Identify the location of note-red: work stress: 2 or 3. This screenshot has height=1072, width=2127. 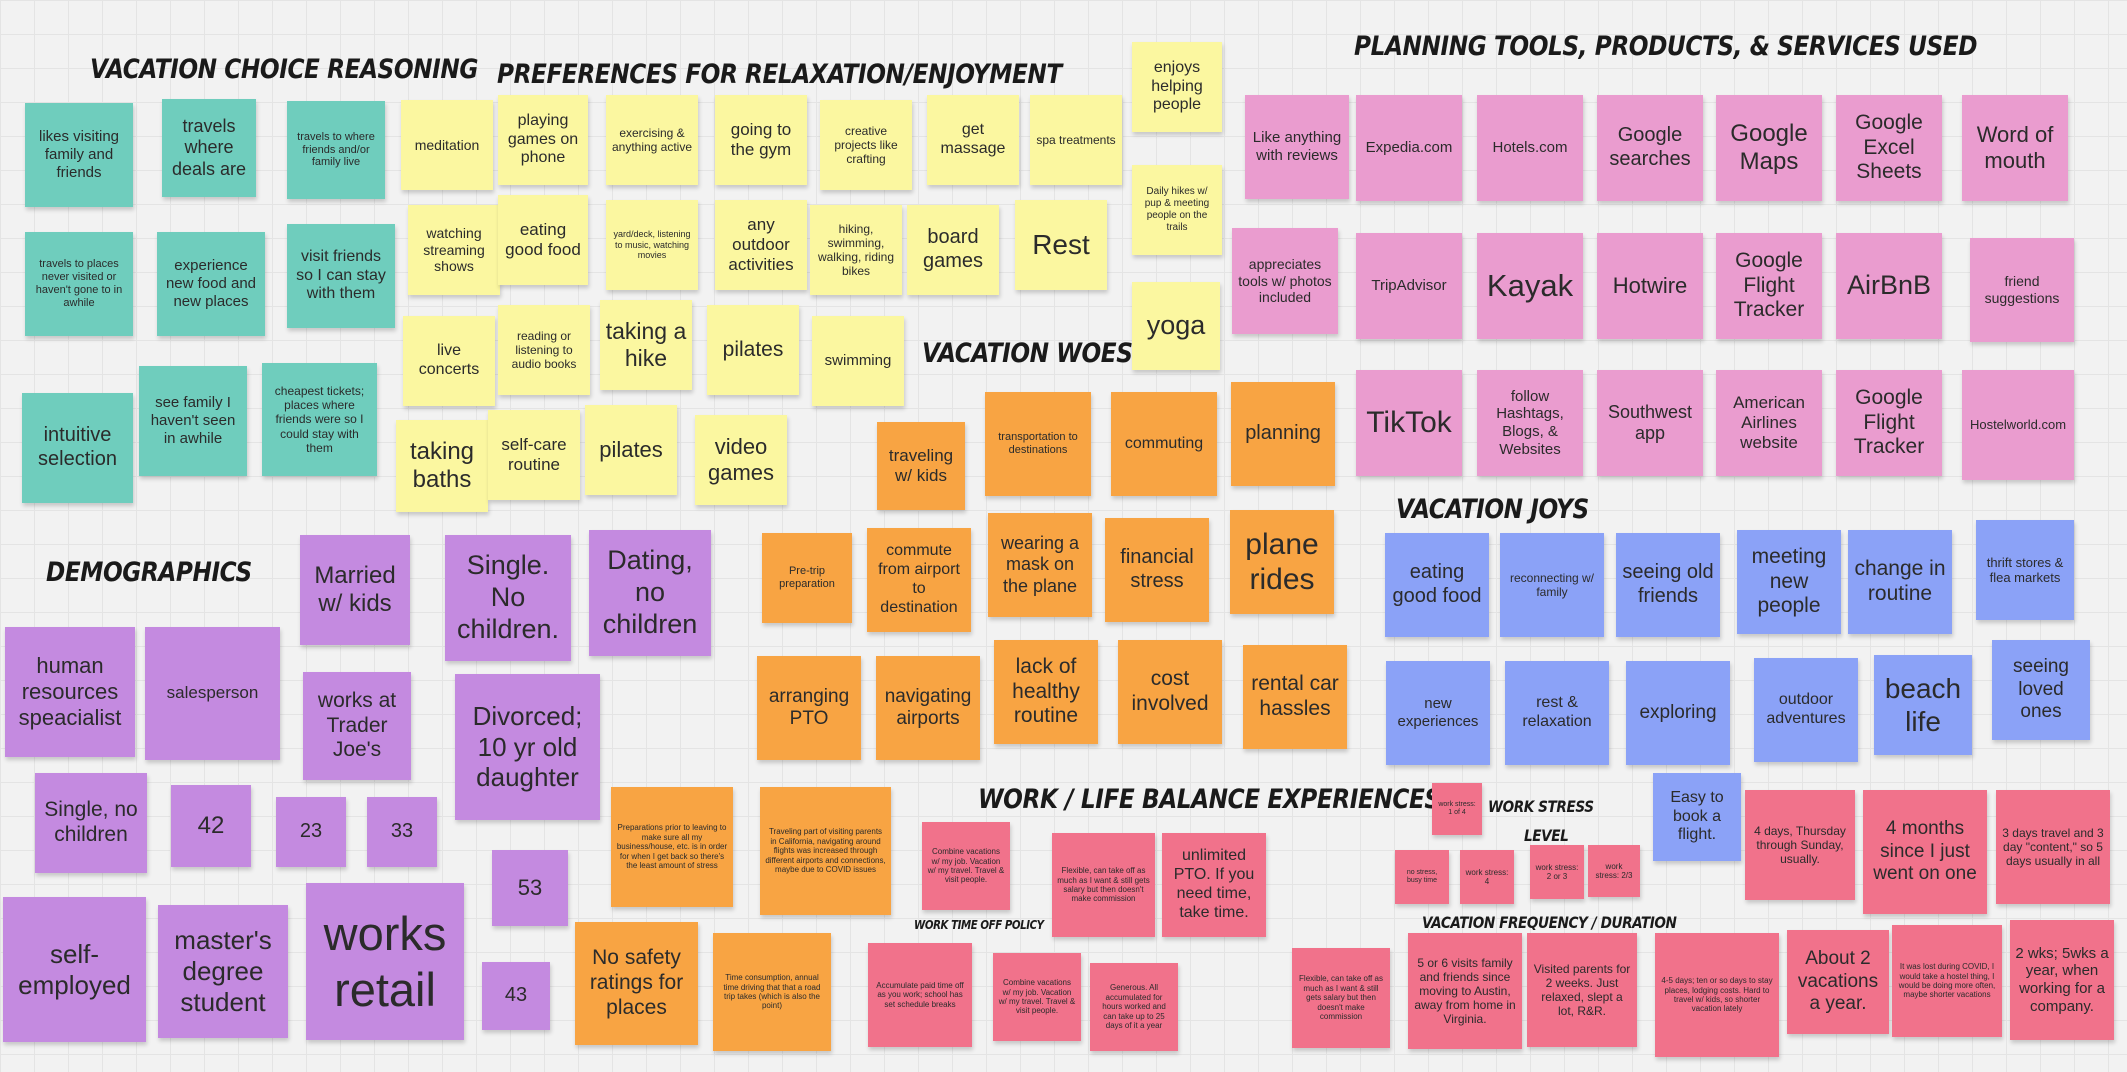
(1557, 872).